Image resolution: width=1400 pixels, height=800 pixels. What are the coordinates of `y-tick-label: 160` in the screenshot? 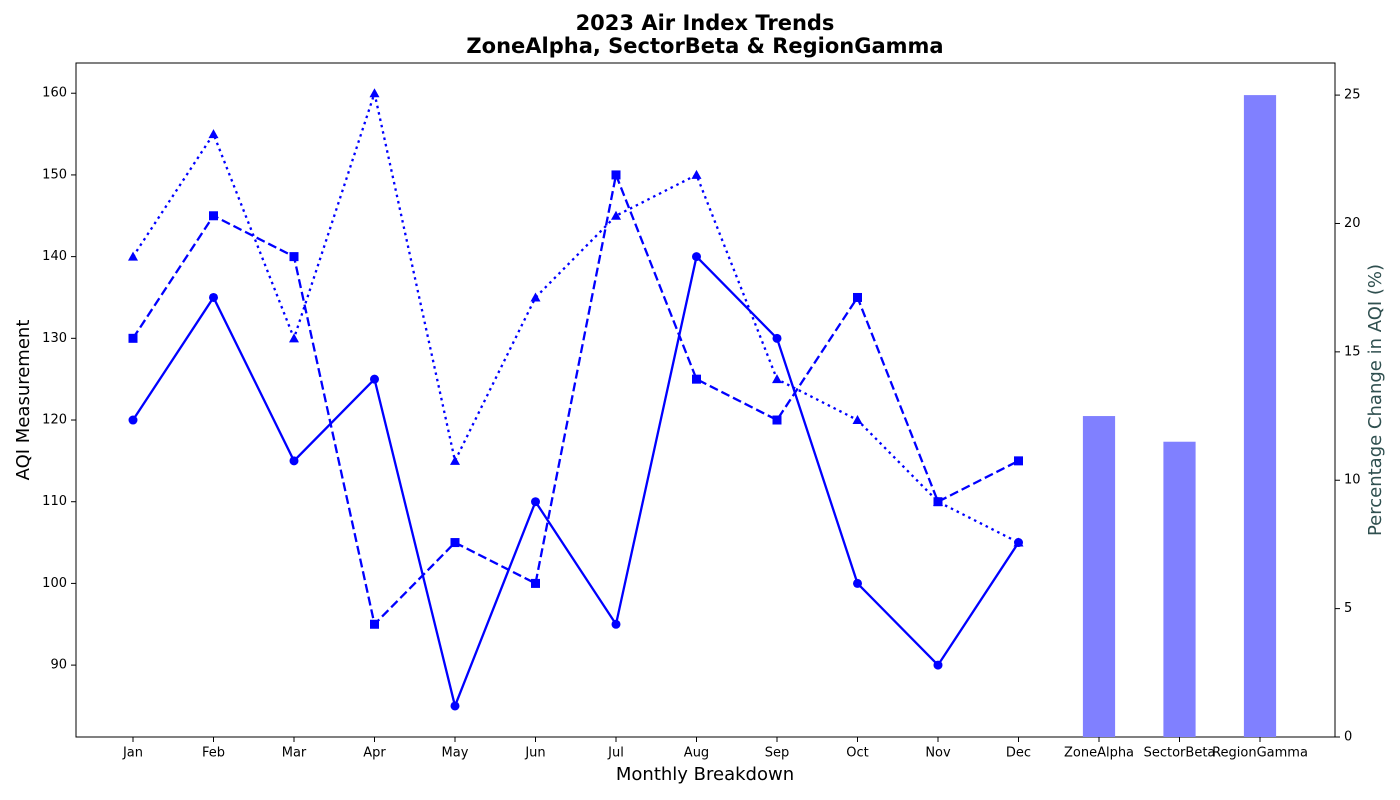 It's located at (54, 93).